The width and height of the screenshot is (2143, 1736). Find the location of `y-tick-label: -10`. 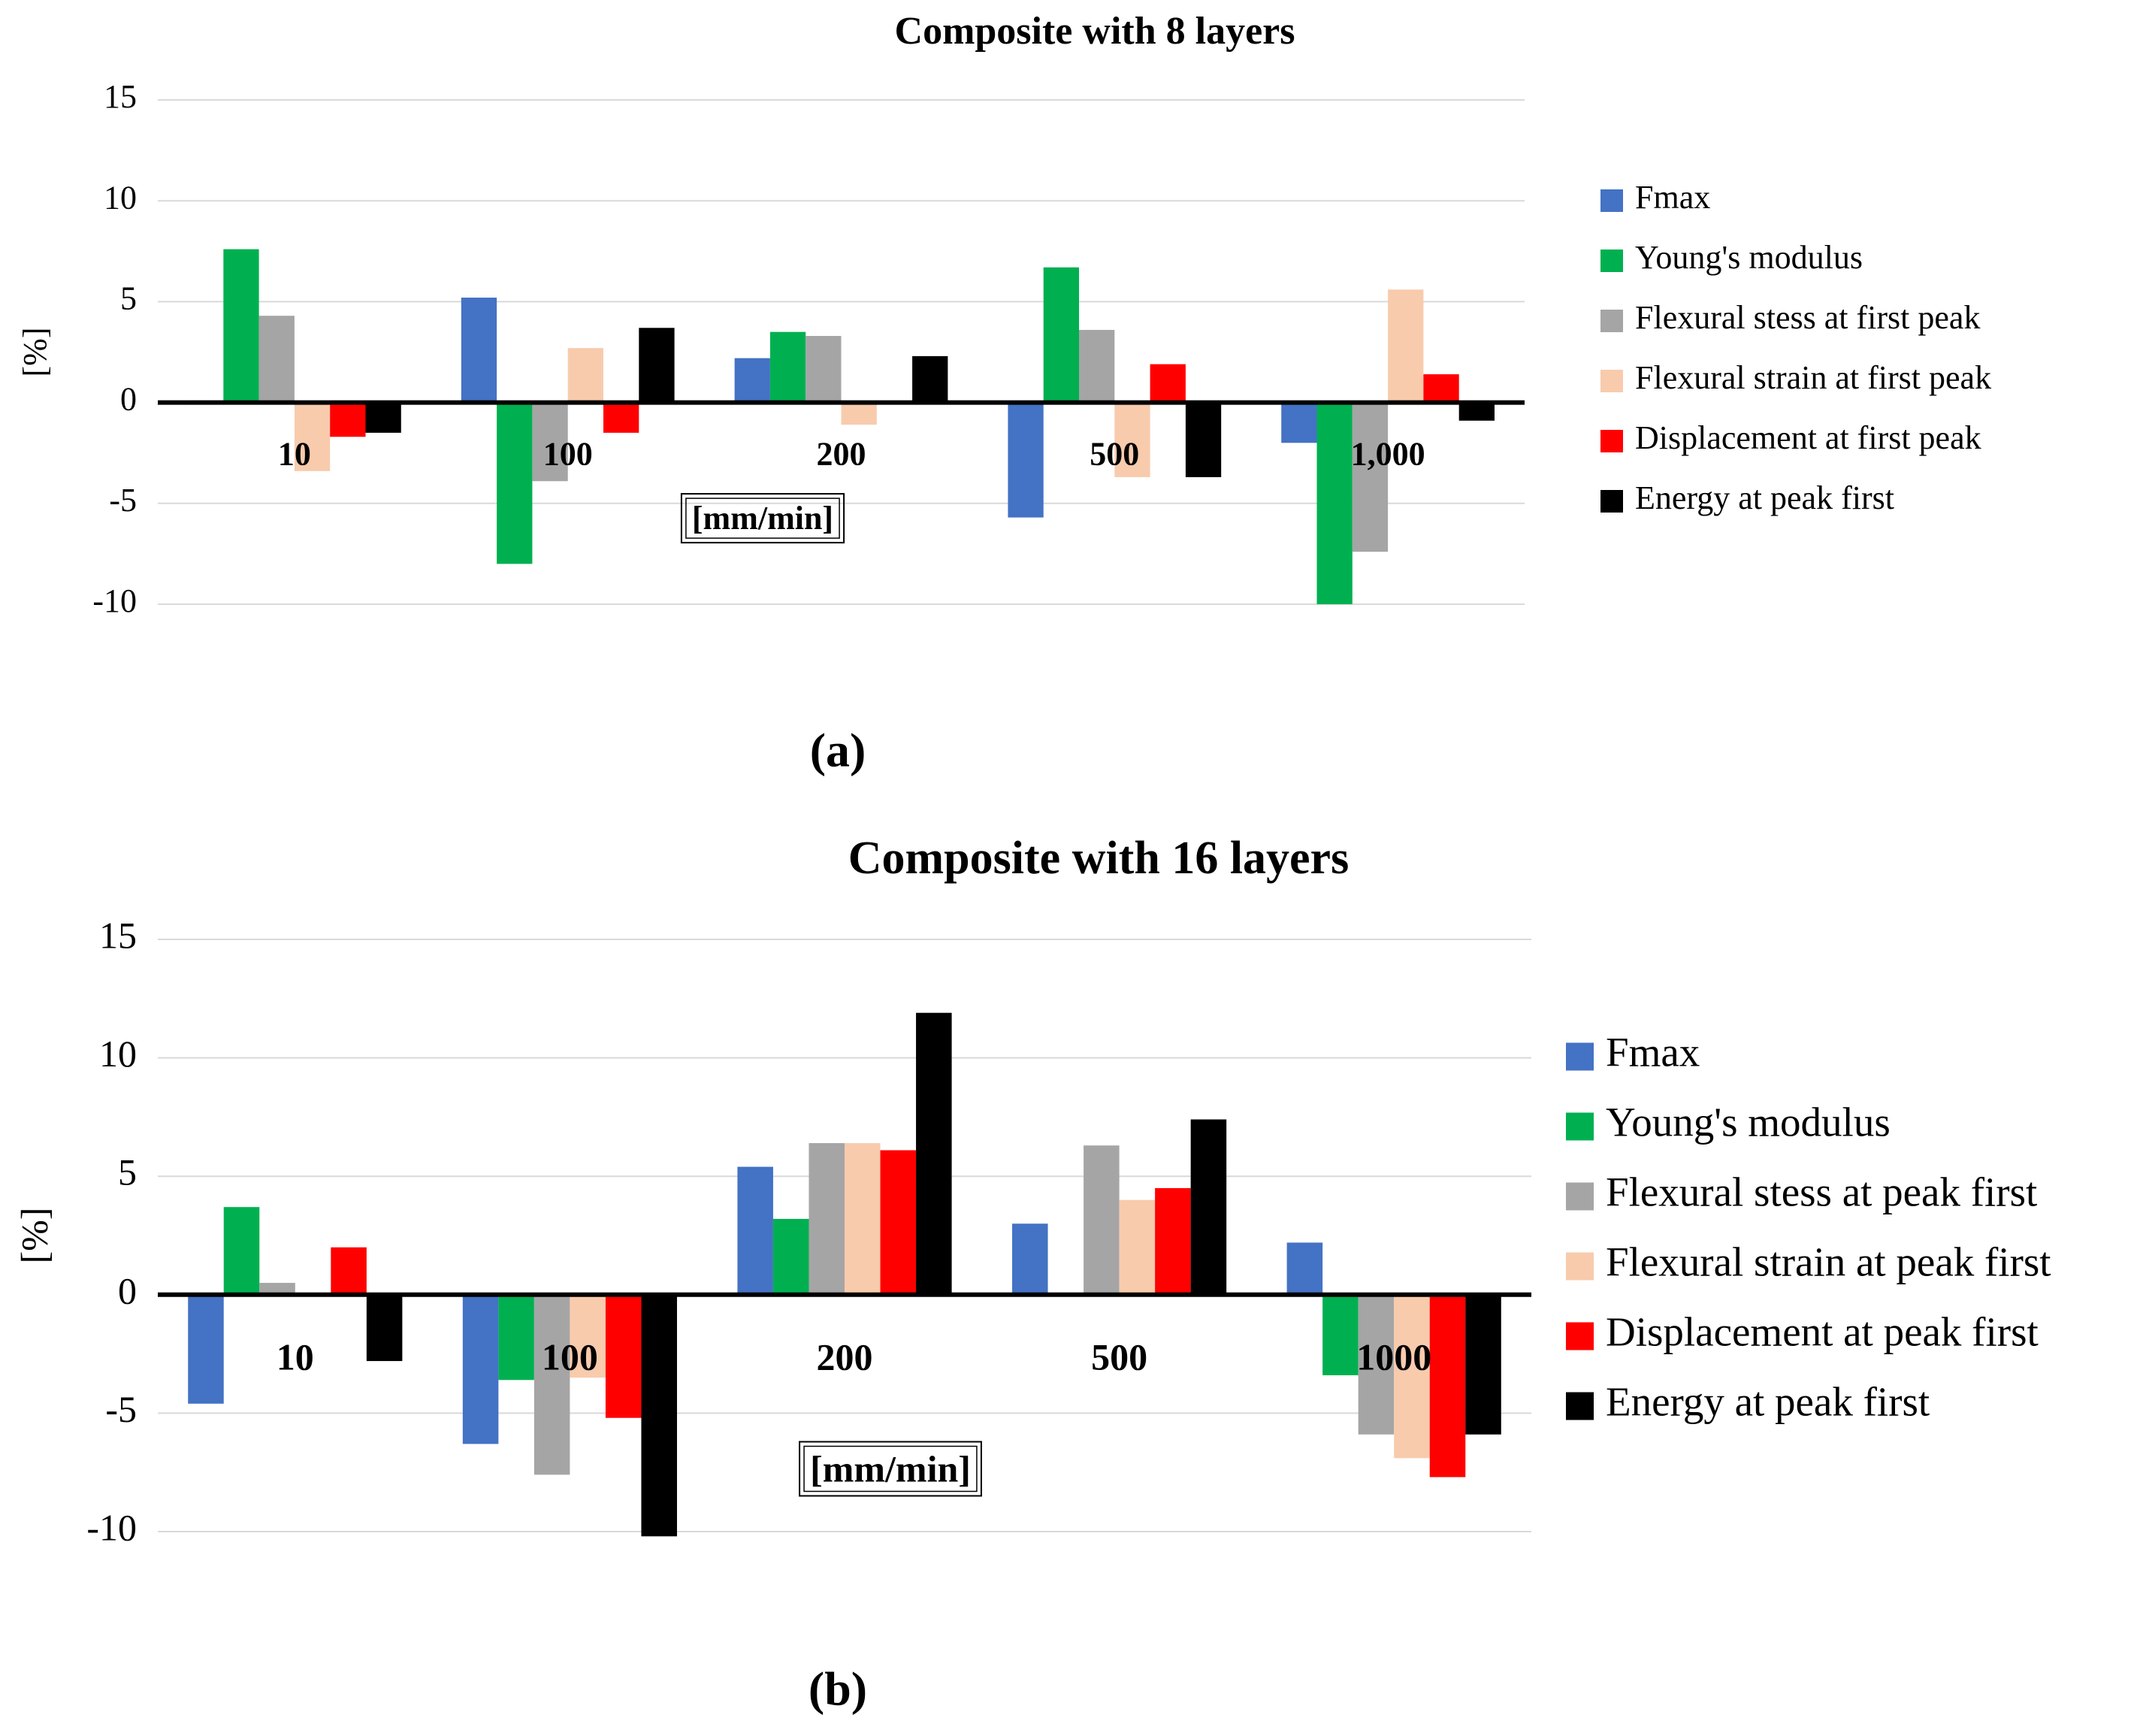

y-tick-label: -10 is located at coordinates (111, 1527).